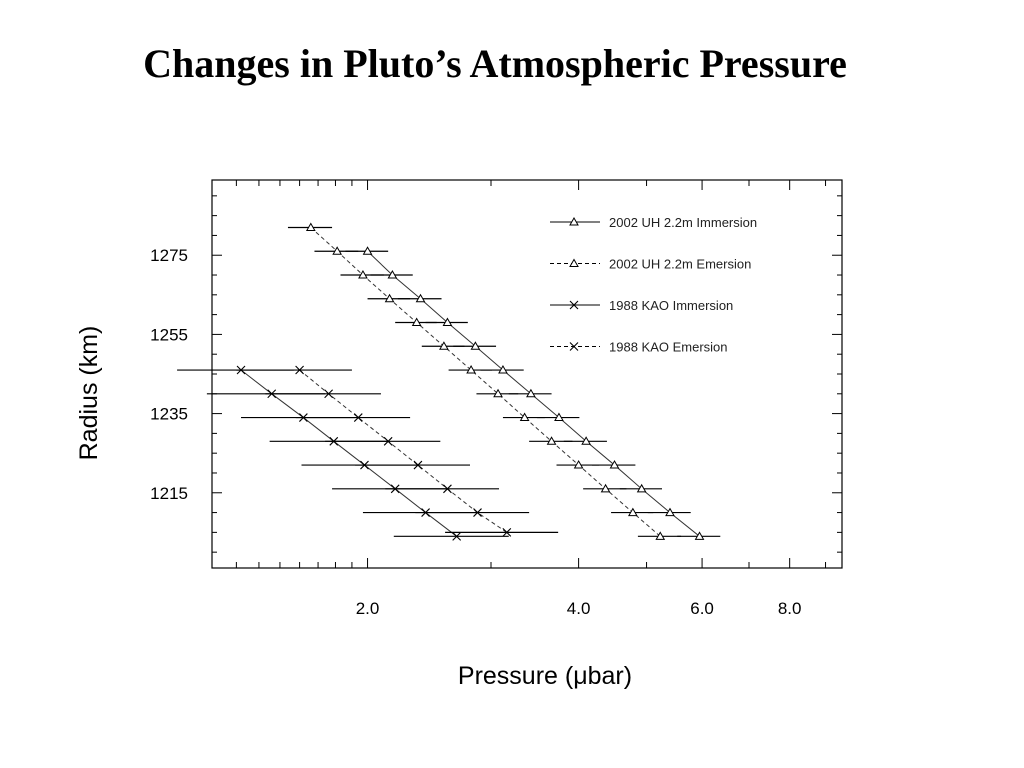 This screenshot has height=768, width=1024. Describe the element at coordinates (368, 608) in the screenshot. I see `x-tick-label: 2.0` at that location.